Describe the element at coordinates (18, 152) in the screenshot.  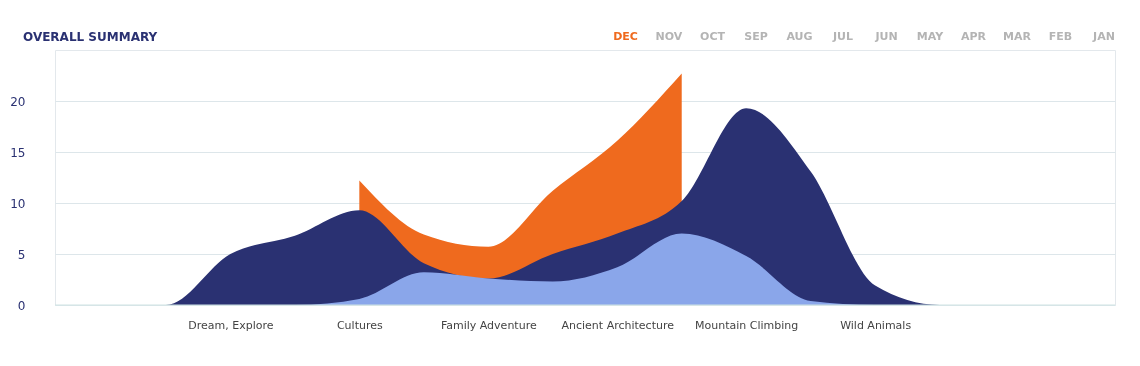
I see `y-tick-label: 15` at that location.